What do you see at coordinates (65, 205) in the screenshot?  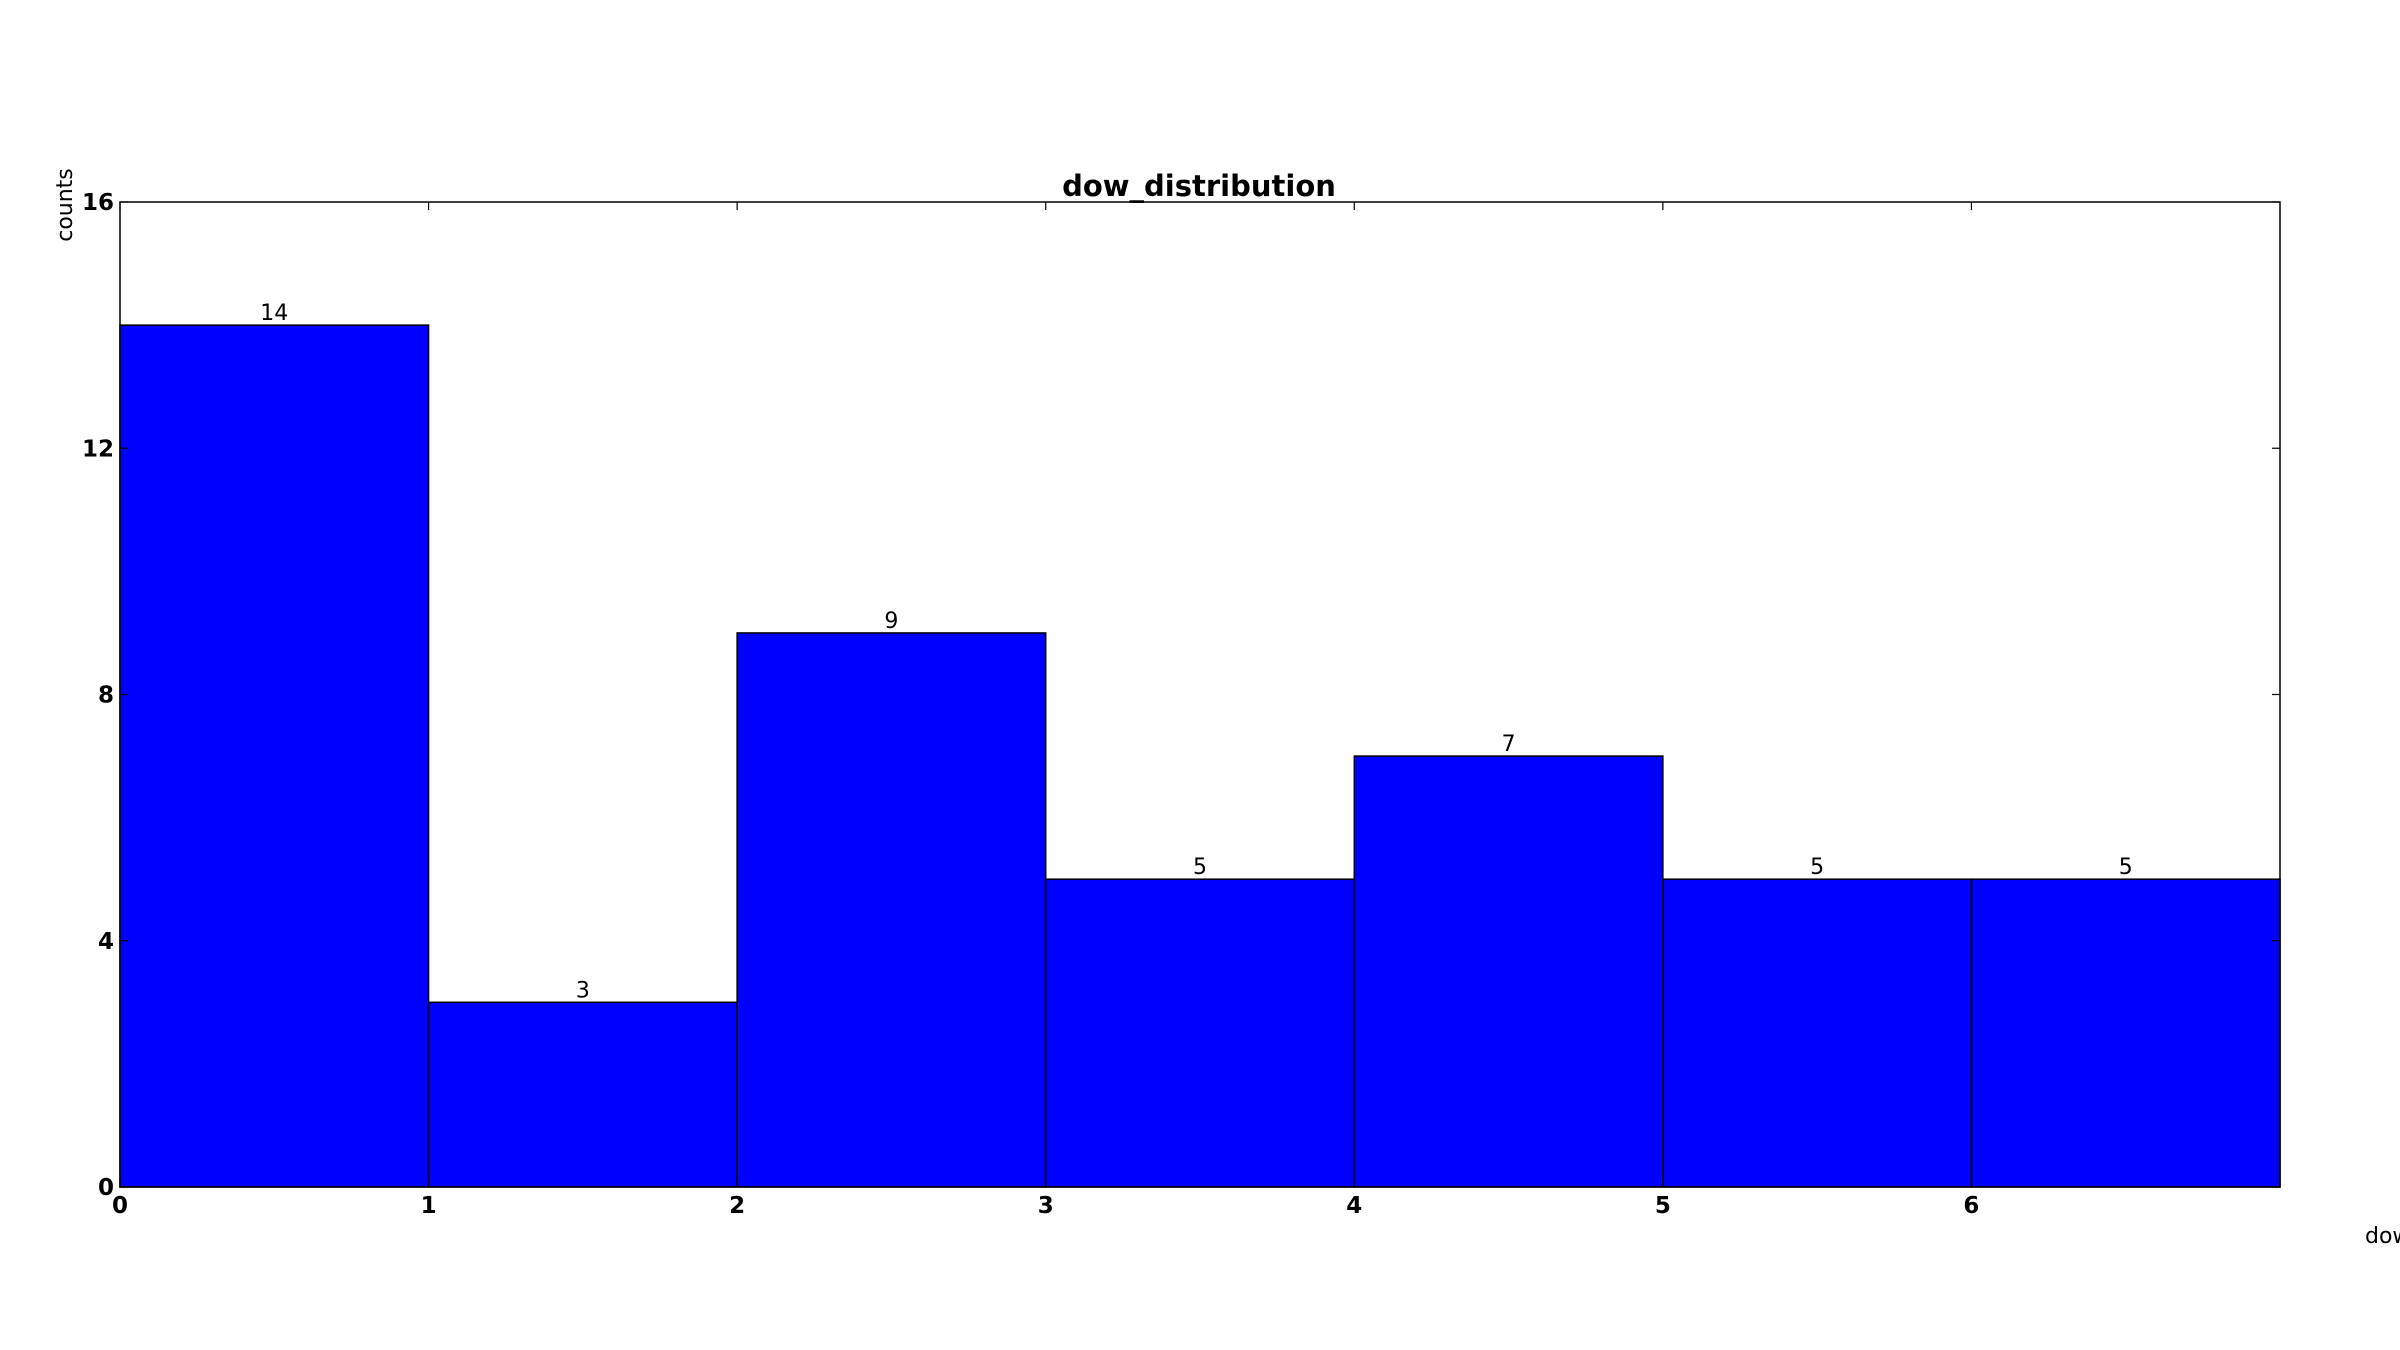 I see `y-axis-label: counts` at bounding box center [65, 205].